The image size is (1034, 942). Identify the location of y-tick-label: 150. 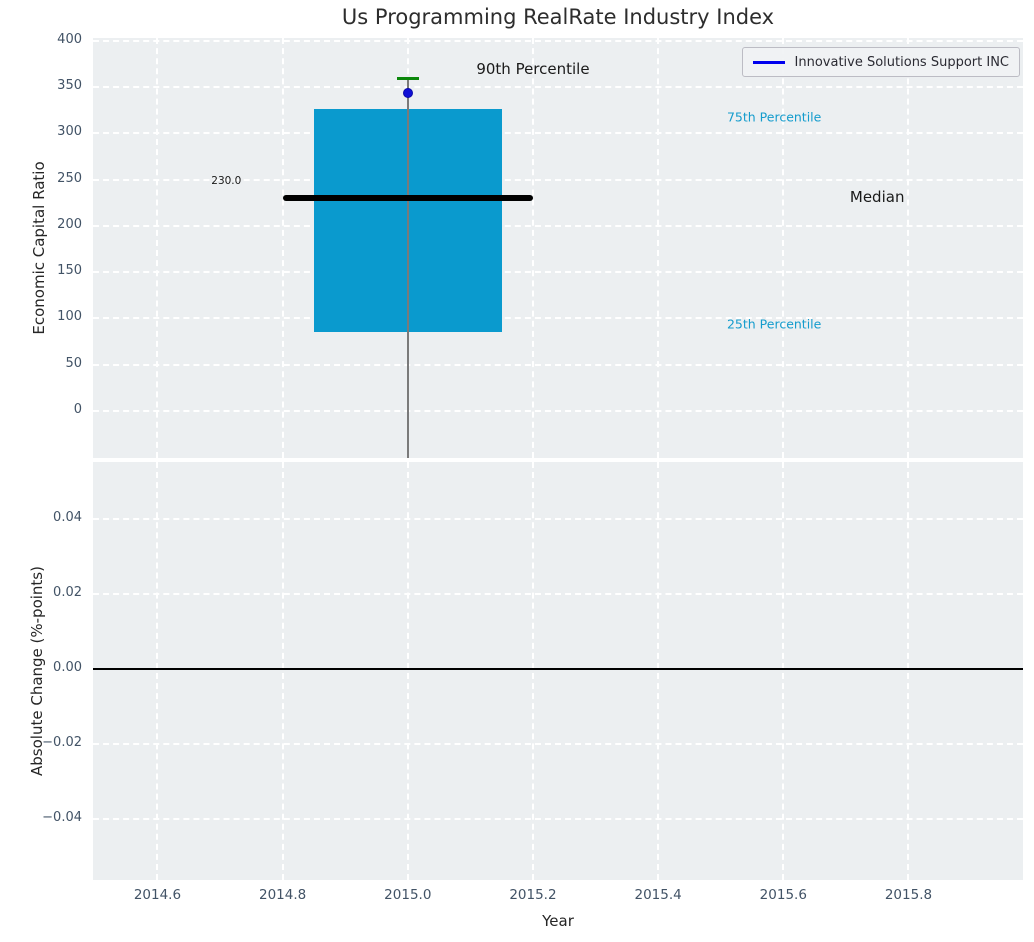
(69, 271).